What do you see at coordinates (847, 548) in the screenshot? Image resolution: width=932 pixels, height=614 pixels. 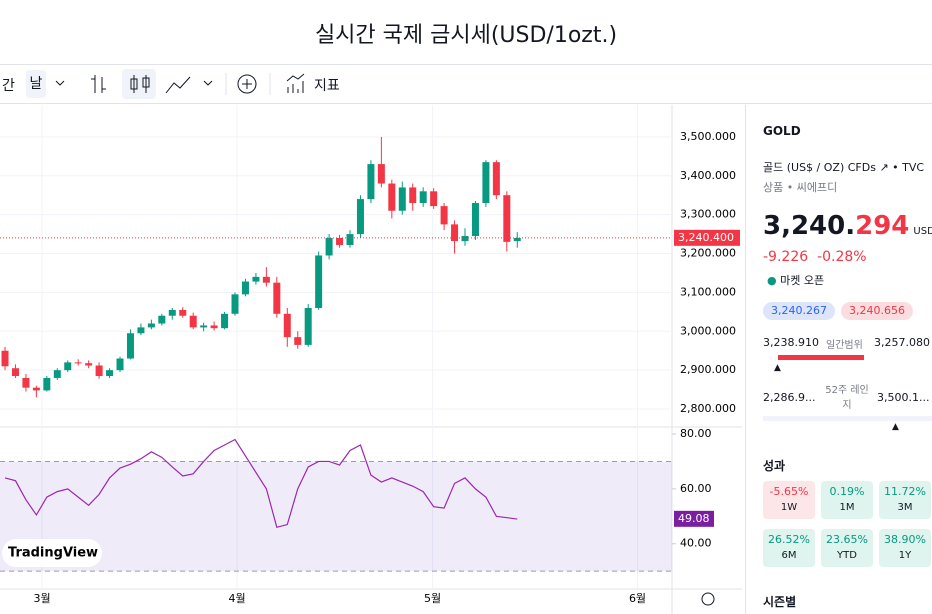 I see `performance-tile: 23.65% YTD` at bounding box center [847, 548].